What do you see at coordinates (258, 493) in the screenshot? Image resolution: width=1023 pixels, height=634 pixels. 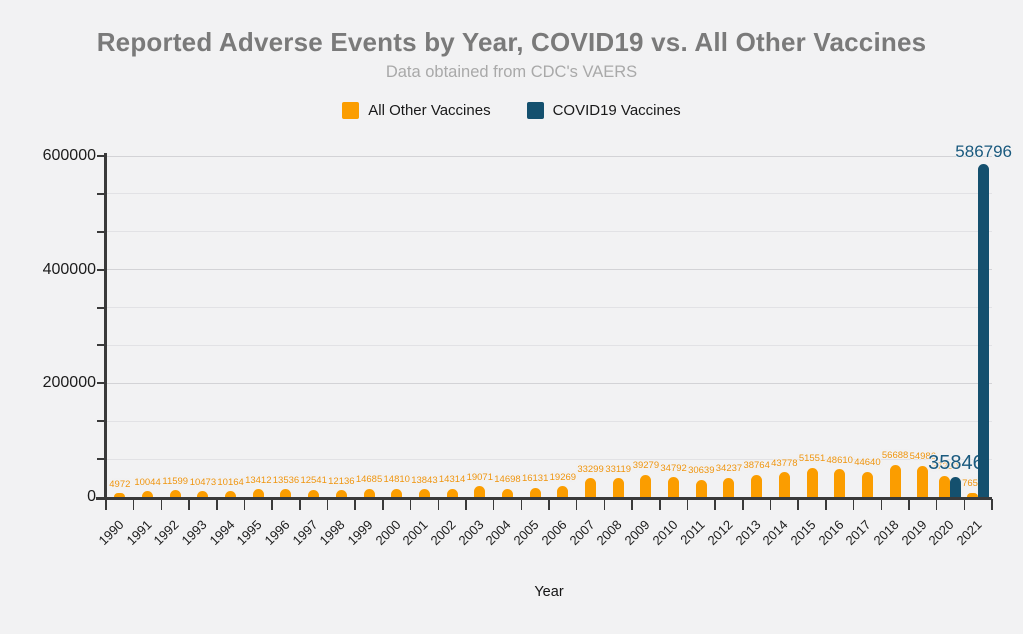 I see `bar-1995-all-other-vaccines` at bounding box center [258, 493].